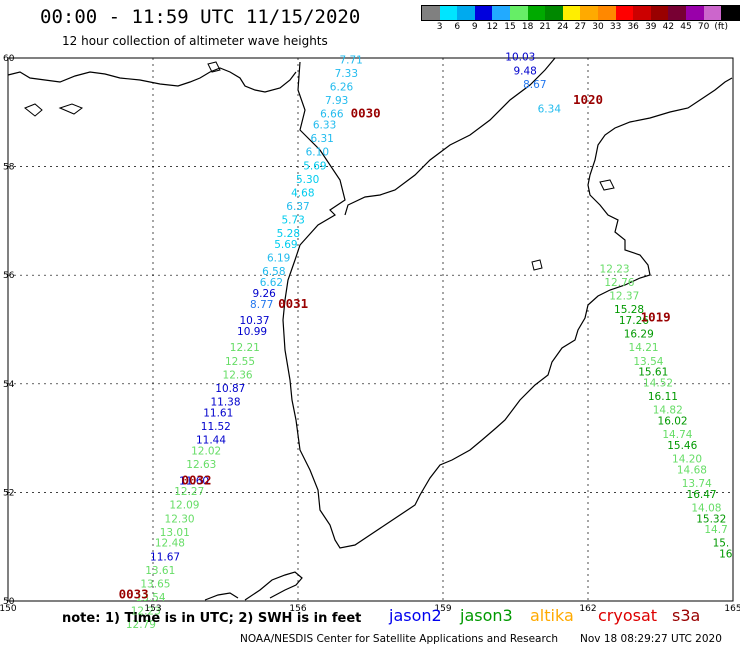 The width and height of the screenshot is (740, 650). I want to click on legend-tick-label: 6, so click(457, 27).